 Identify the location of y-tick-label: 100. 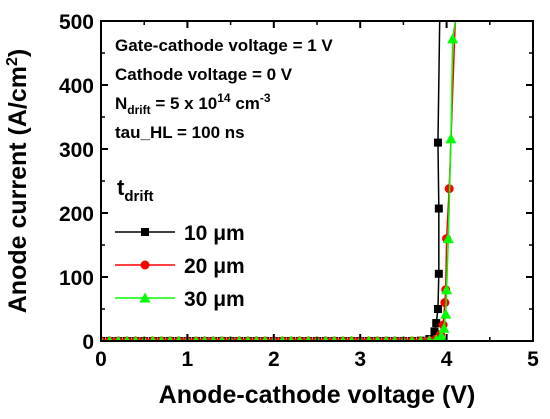
(76, 278).